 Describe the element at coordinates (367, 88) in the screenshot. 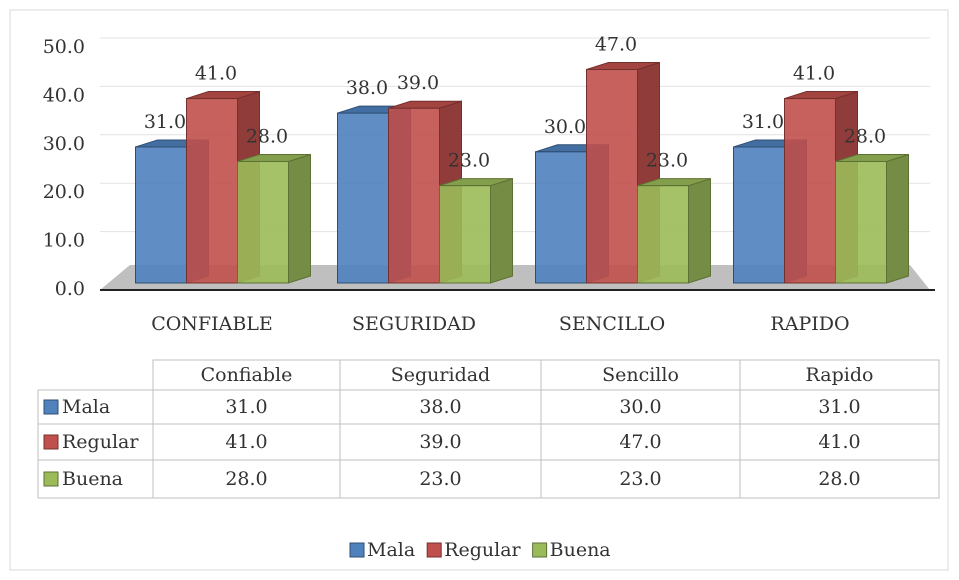

I see `data-label: 38.0` at that location.